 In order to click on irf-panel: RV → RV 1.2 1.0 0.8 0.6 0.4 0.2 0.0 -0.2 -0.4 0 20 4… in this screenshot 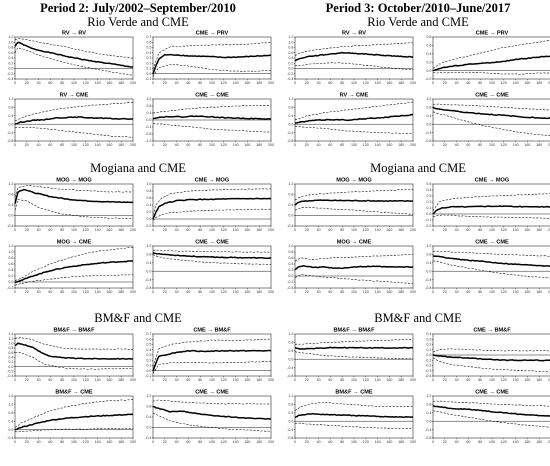, I will do `click(69, 57)`.